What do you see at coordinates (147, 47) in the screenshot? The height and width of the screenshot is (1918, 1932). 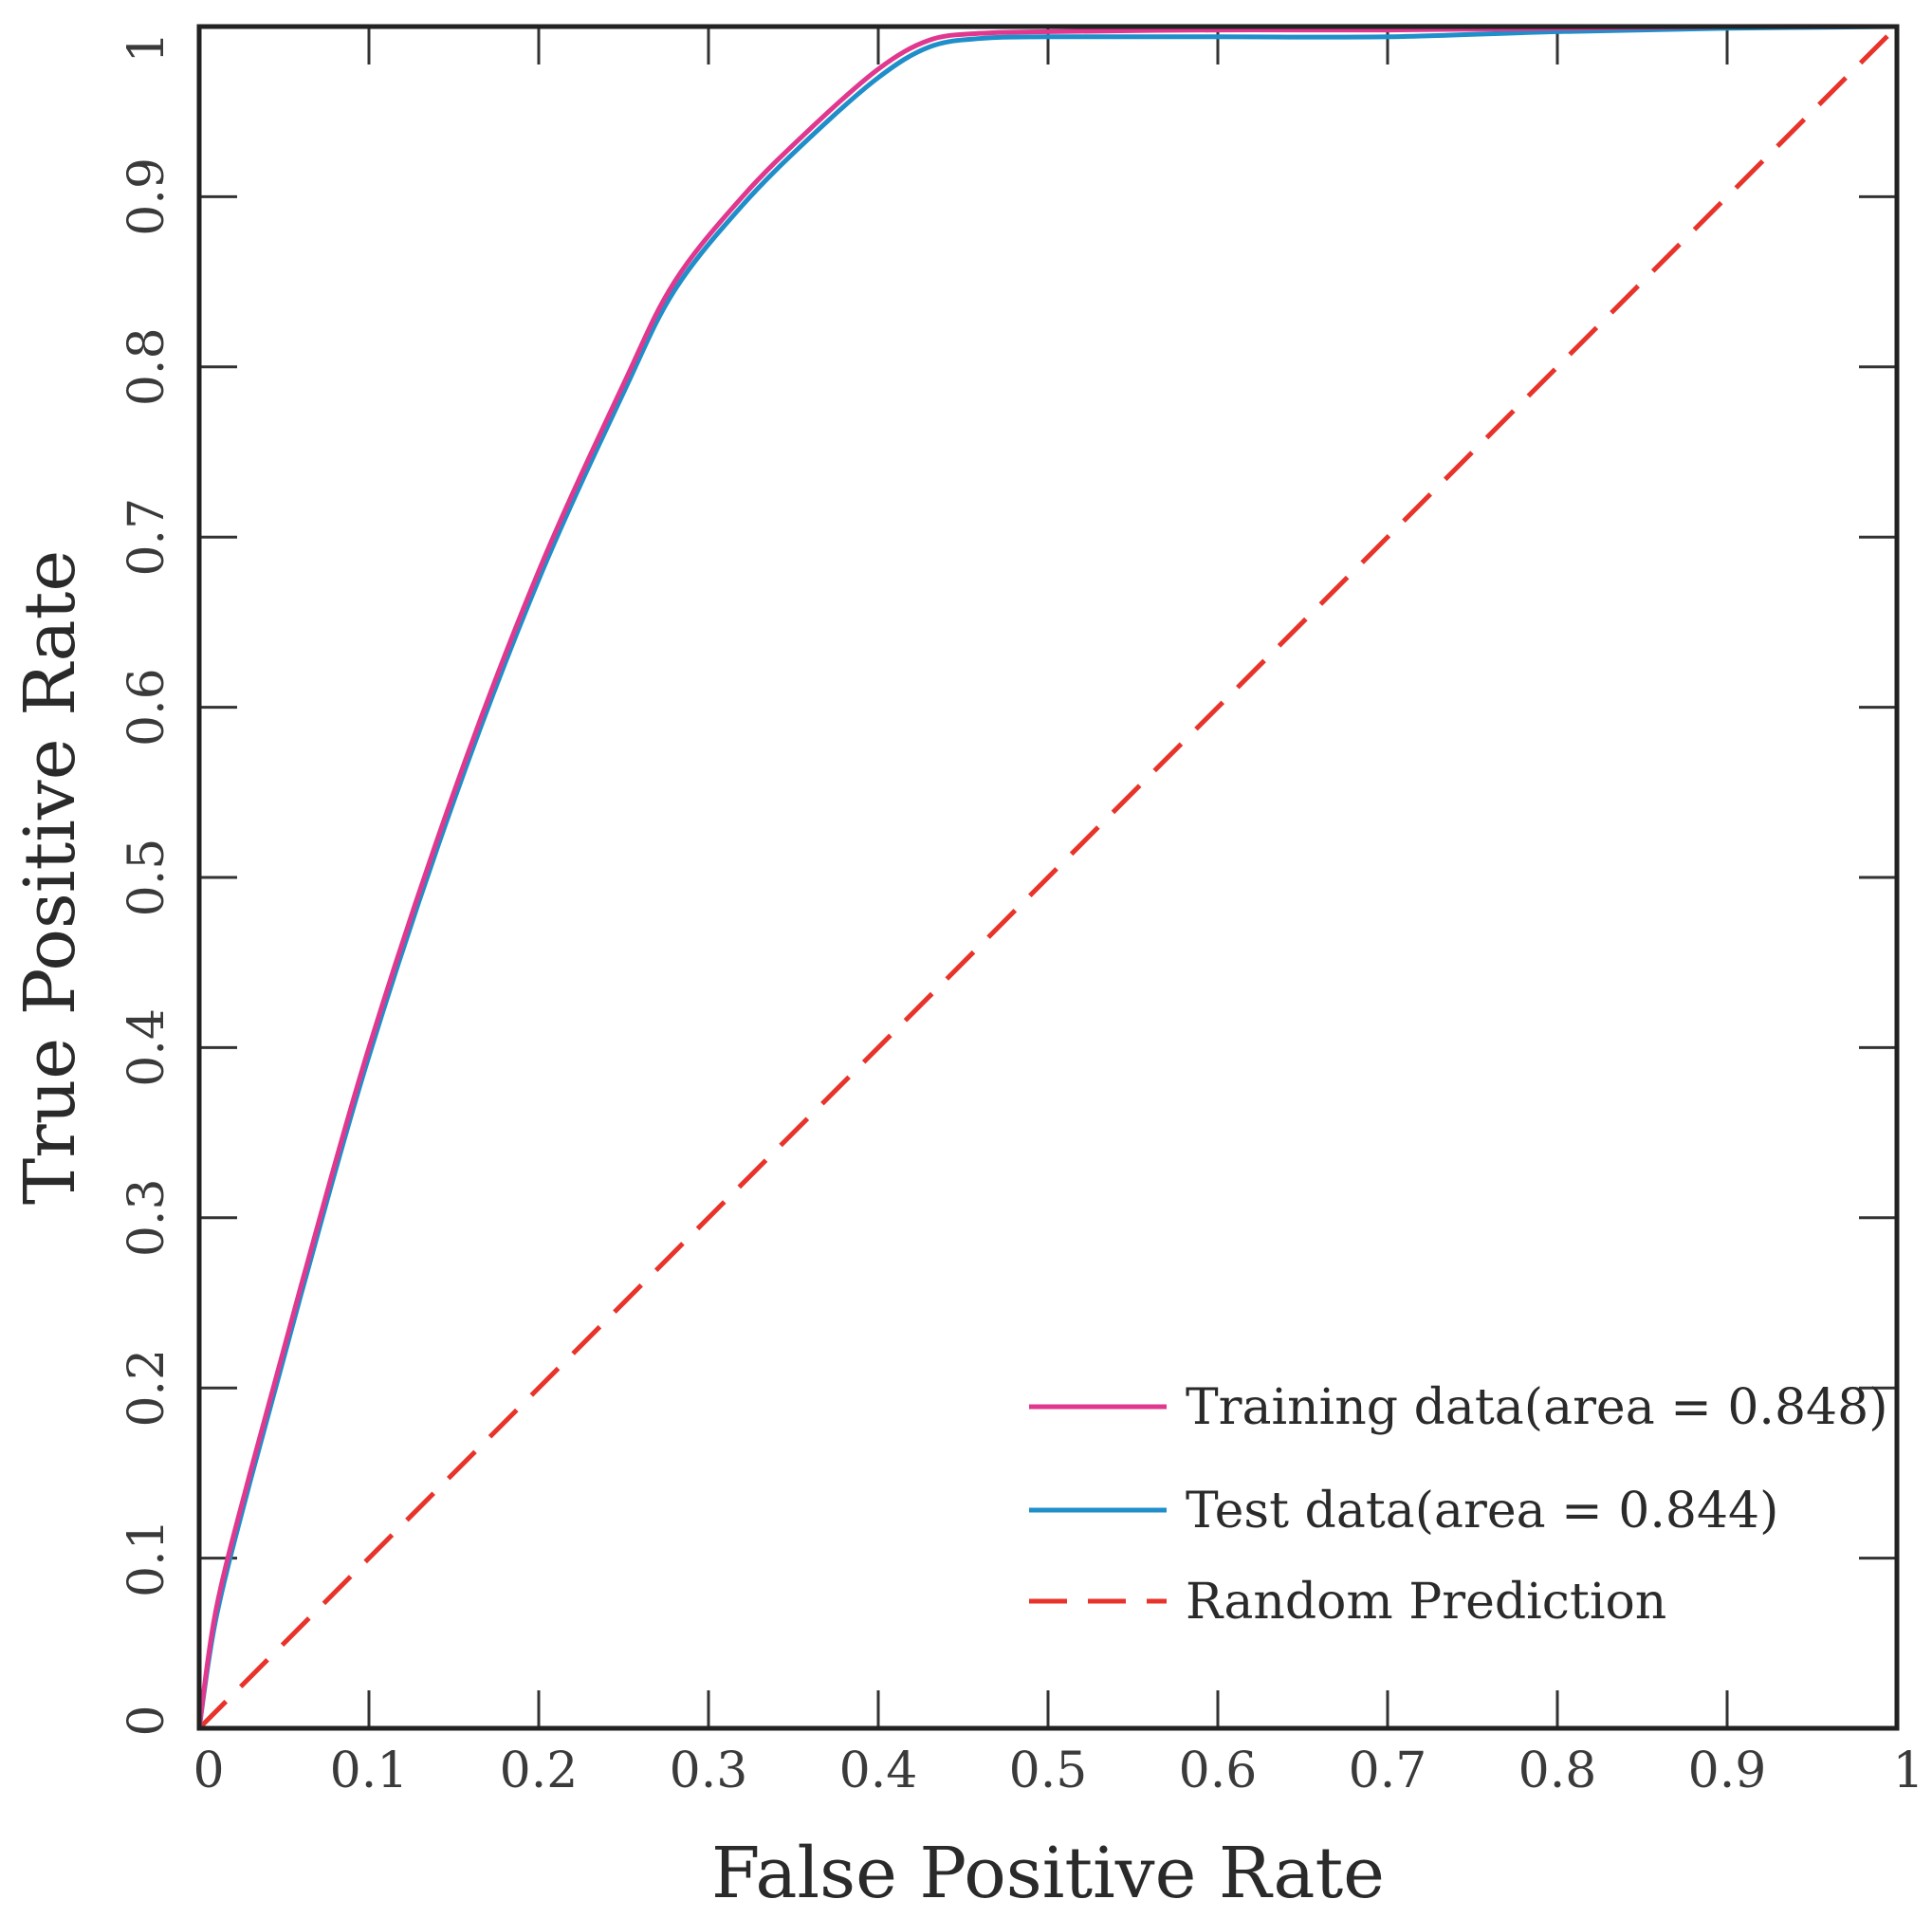 I see `y-tick-label: 1` at bounding box center [147, 47].